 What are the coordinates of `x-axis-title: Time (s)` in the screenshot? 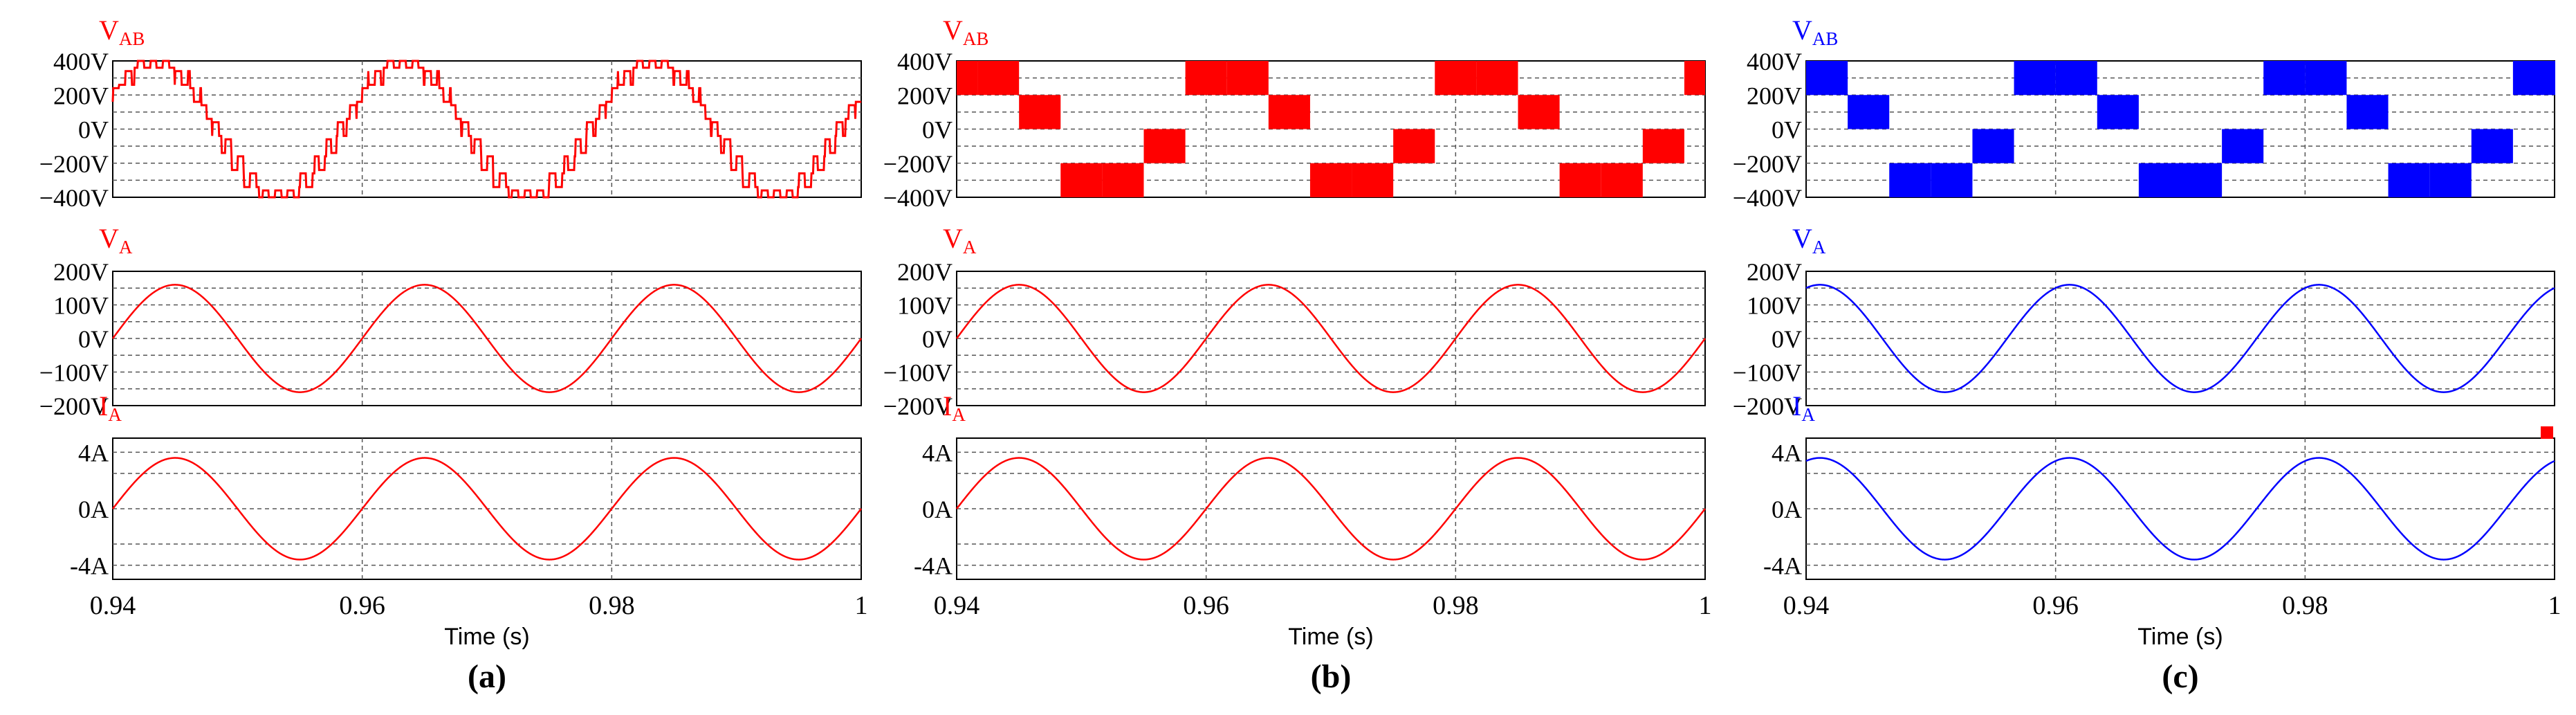 It's located at (2180, 637).